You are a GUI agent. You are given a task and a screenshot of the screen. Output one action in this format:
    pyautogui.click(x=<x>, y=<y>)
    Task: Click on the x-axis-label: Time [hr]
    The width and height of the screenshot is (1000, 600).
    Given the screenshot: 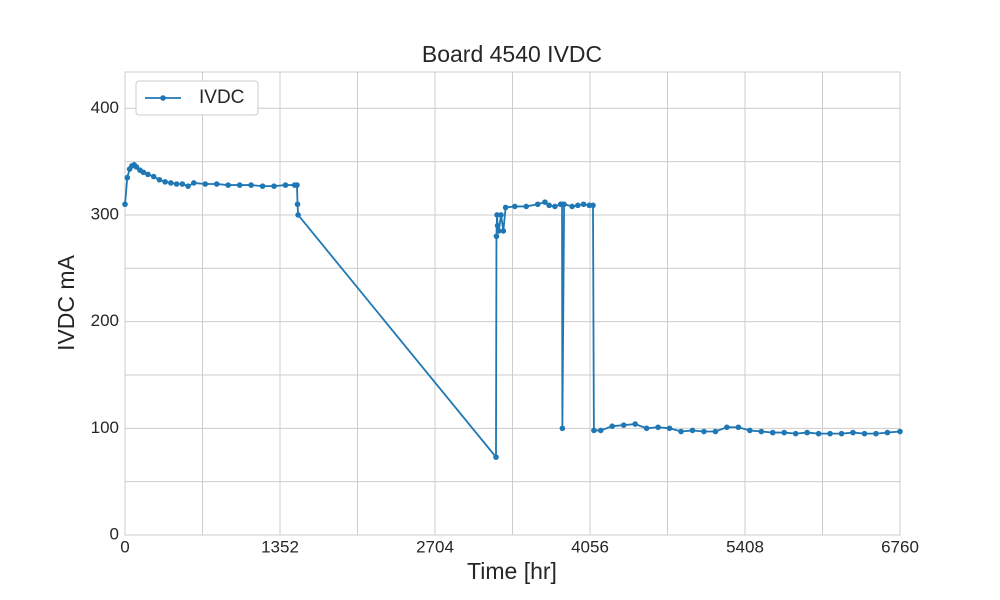 What is the action you would take?
    pyautogui.click(x=512, y=571)
    